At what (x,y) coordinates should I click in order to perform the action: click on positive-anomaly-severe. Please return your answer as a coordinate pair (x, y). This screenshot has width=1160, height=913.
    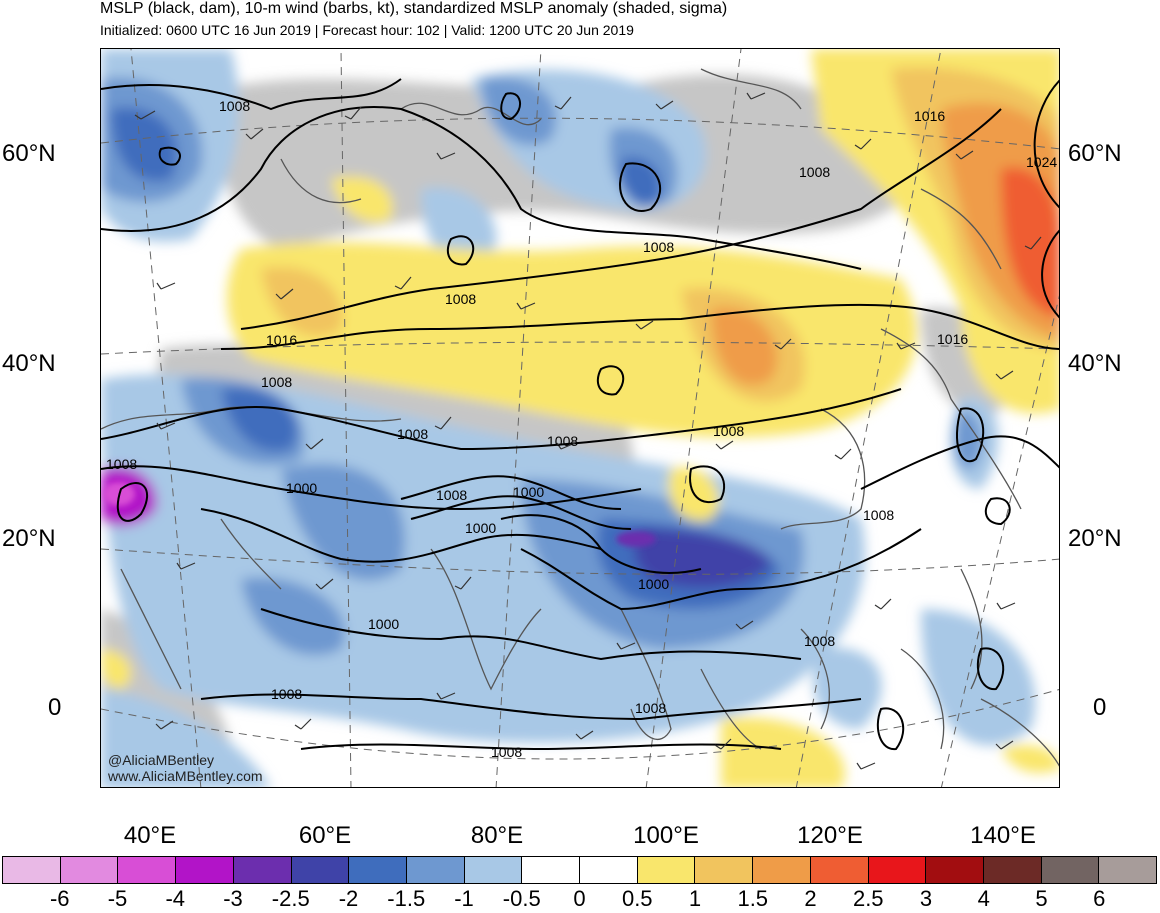
    Looking at the image, I should click on (1030, 243).